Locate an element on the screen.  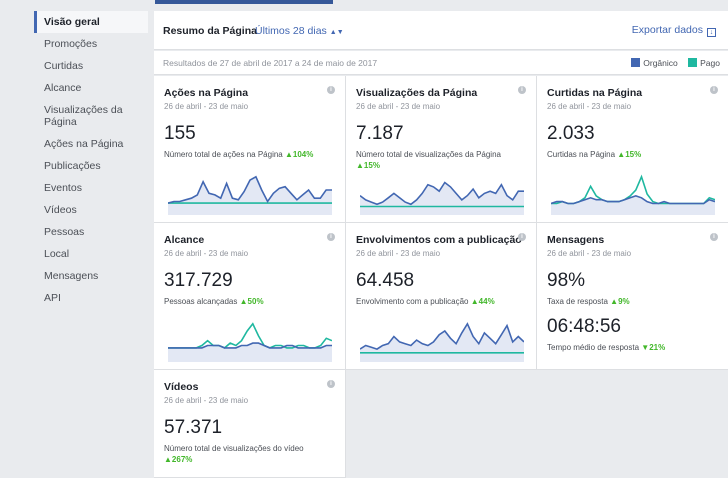
card-title: Alcance is located at coordinates (184, 240).